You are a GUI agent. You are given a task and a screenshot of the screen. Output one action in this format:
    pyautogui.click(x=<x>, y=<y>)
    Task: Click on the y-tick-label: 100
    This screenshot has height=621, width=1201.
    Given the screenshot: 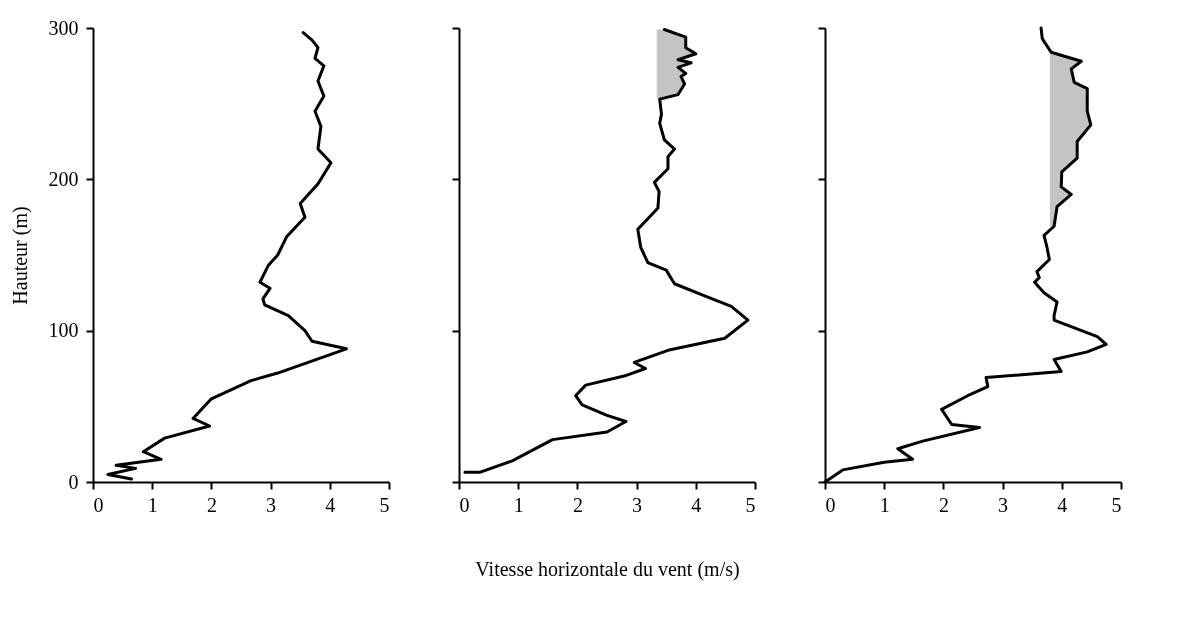 What is the action you would take?
    pyautogui.click(x=63, y=330)
    